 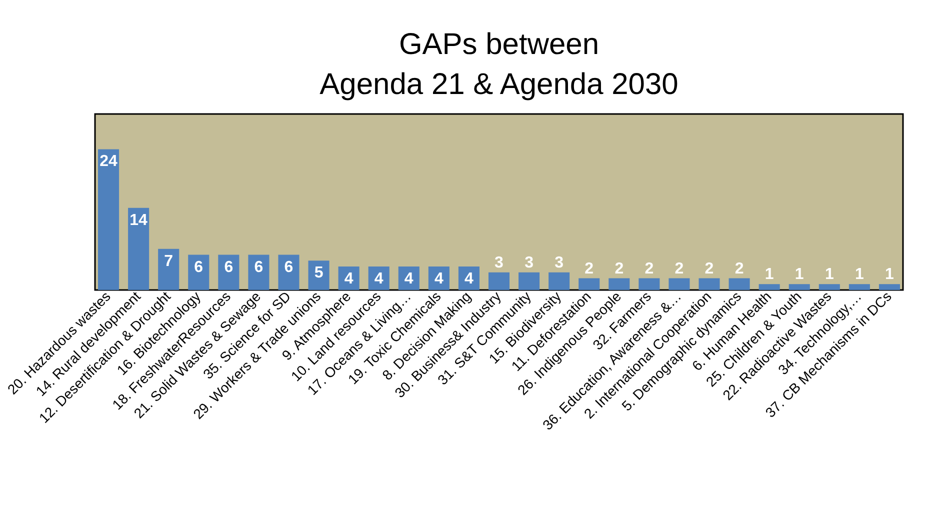 I want to click on data-label: 14, so click(x=139, y=220).